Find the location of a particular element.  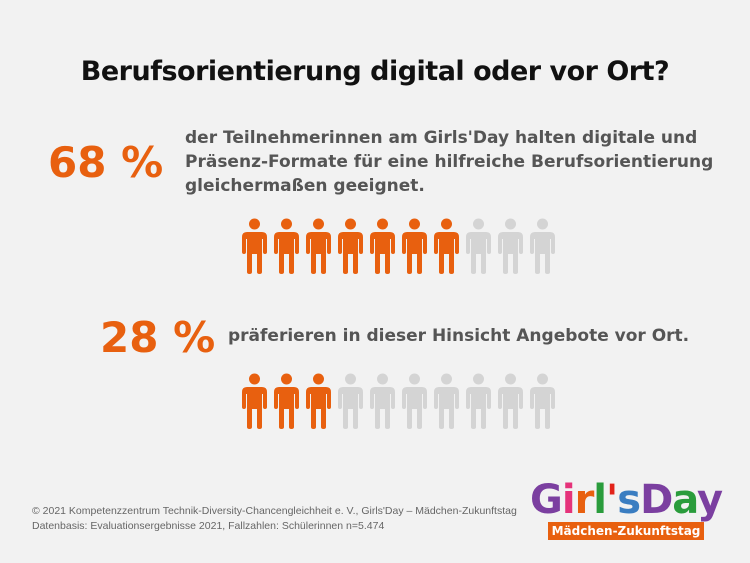

stat-percent-digital: 68 % is located at coordinates (106, 162).